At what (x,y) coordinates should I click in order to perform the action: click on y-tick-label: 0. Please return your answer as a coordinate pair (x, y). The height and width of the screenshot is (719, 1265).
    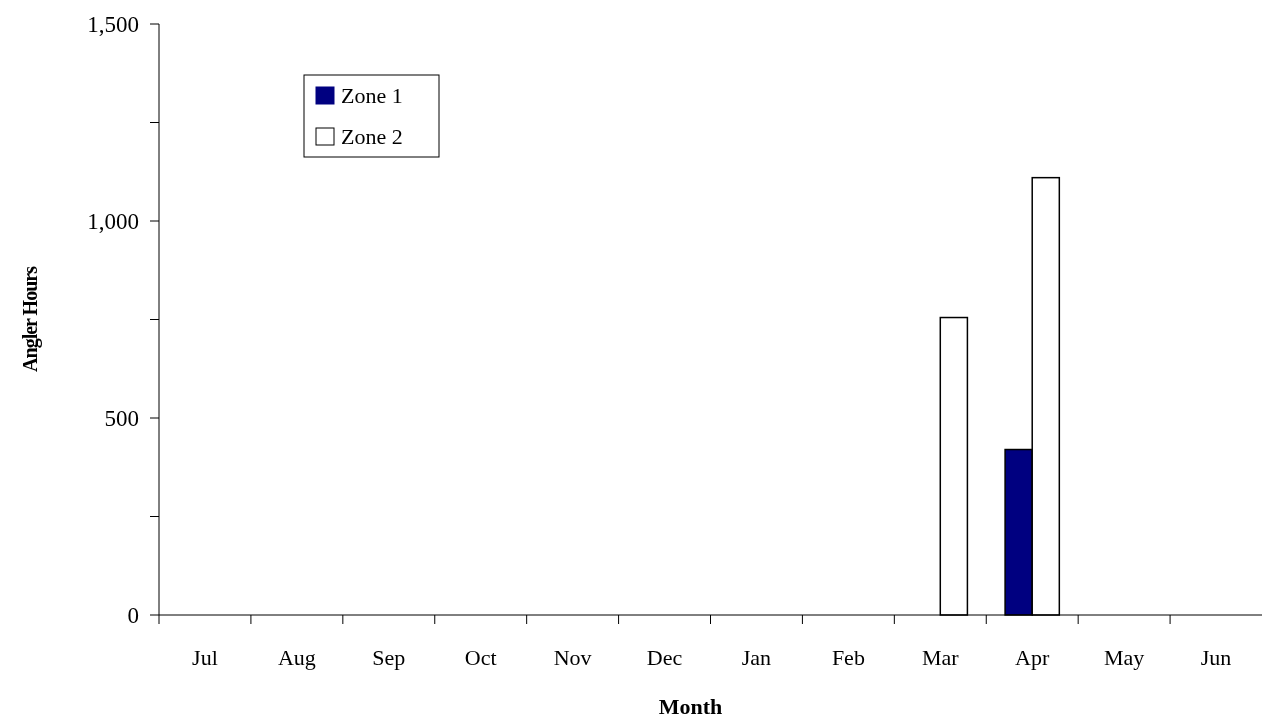
    Looking at the image, I should click on (133, 616).